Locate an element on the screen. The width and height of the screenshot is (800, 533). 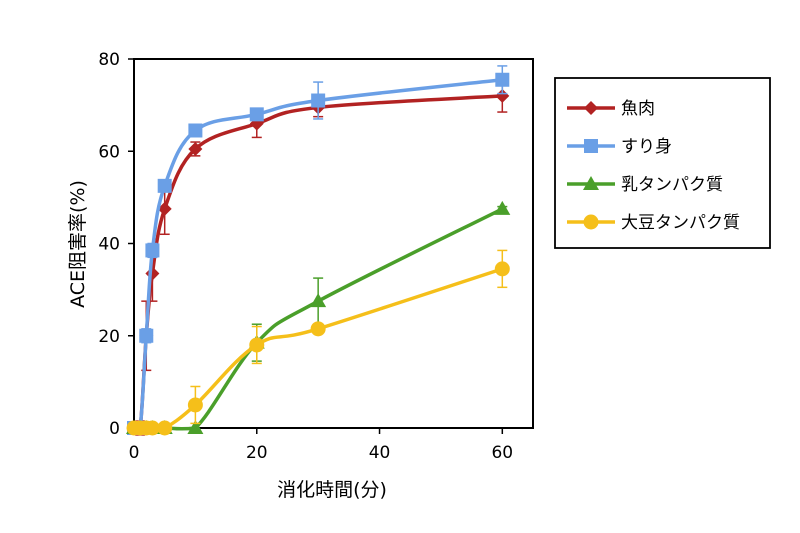
legend-item: すり身 is located at coordinates (619, 147).